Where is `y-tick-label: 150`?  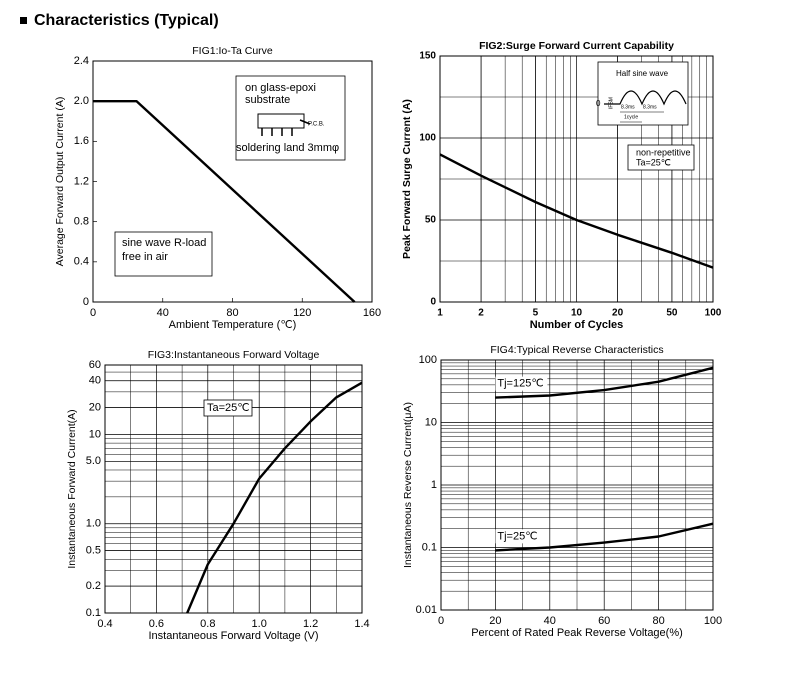 y-tick-label: 150 is located at coordinates (427, 56).